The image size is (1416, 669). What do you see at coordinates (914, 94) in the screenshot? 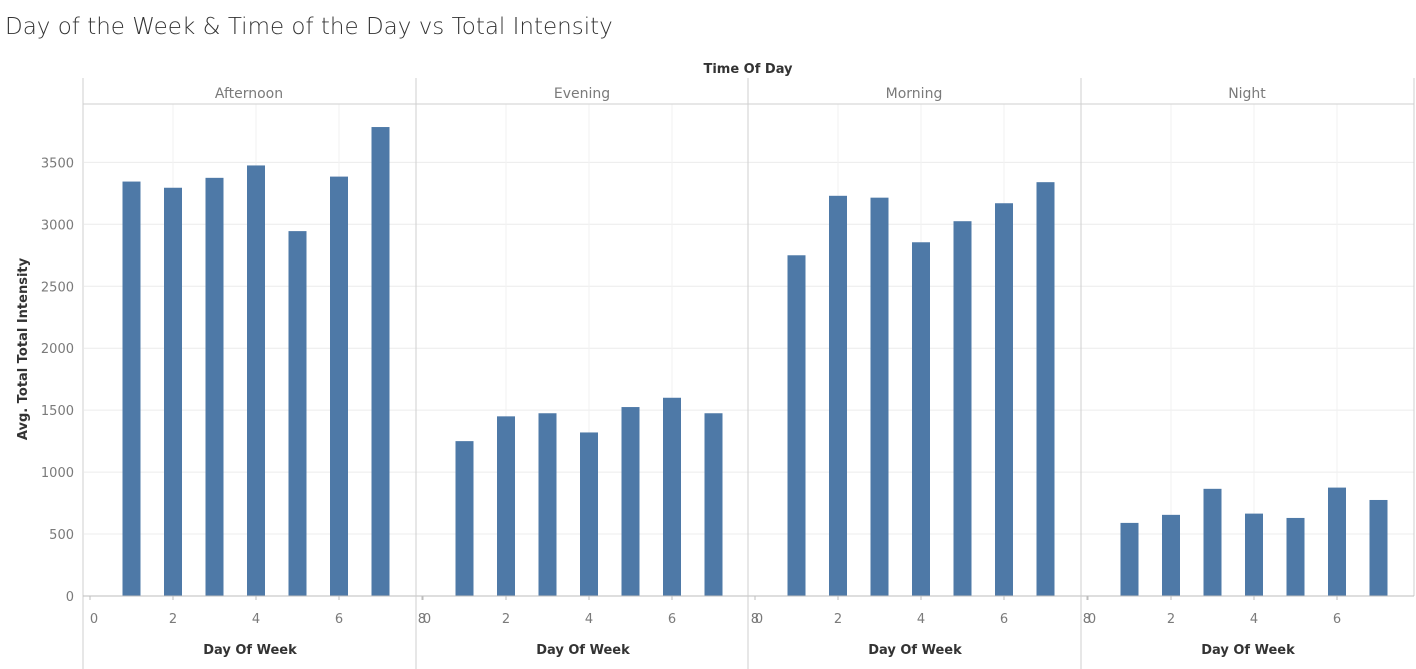
I see `panel-label-morning: Morning` at bounding box center [914, 94].